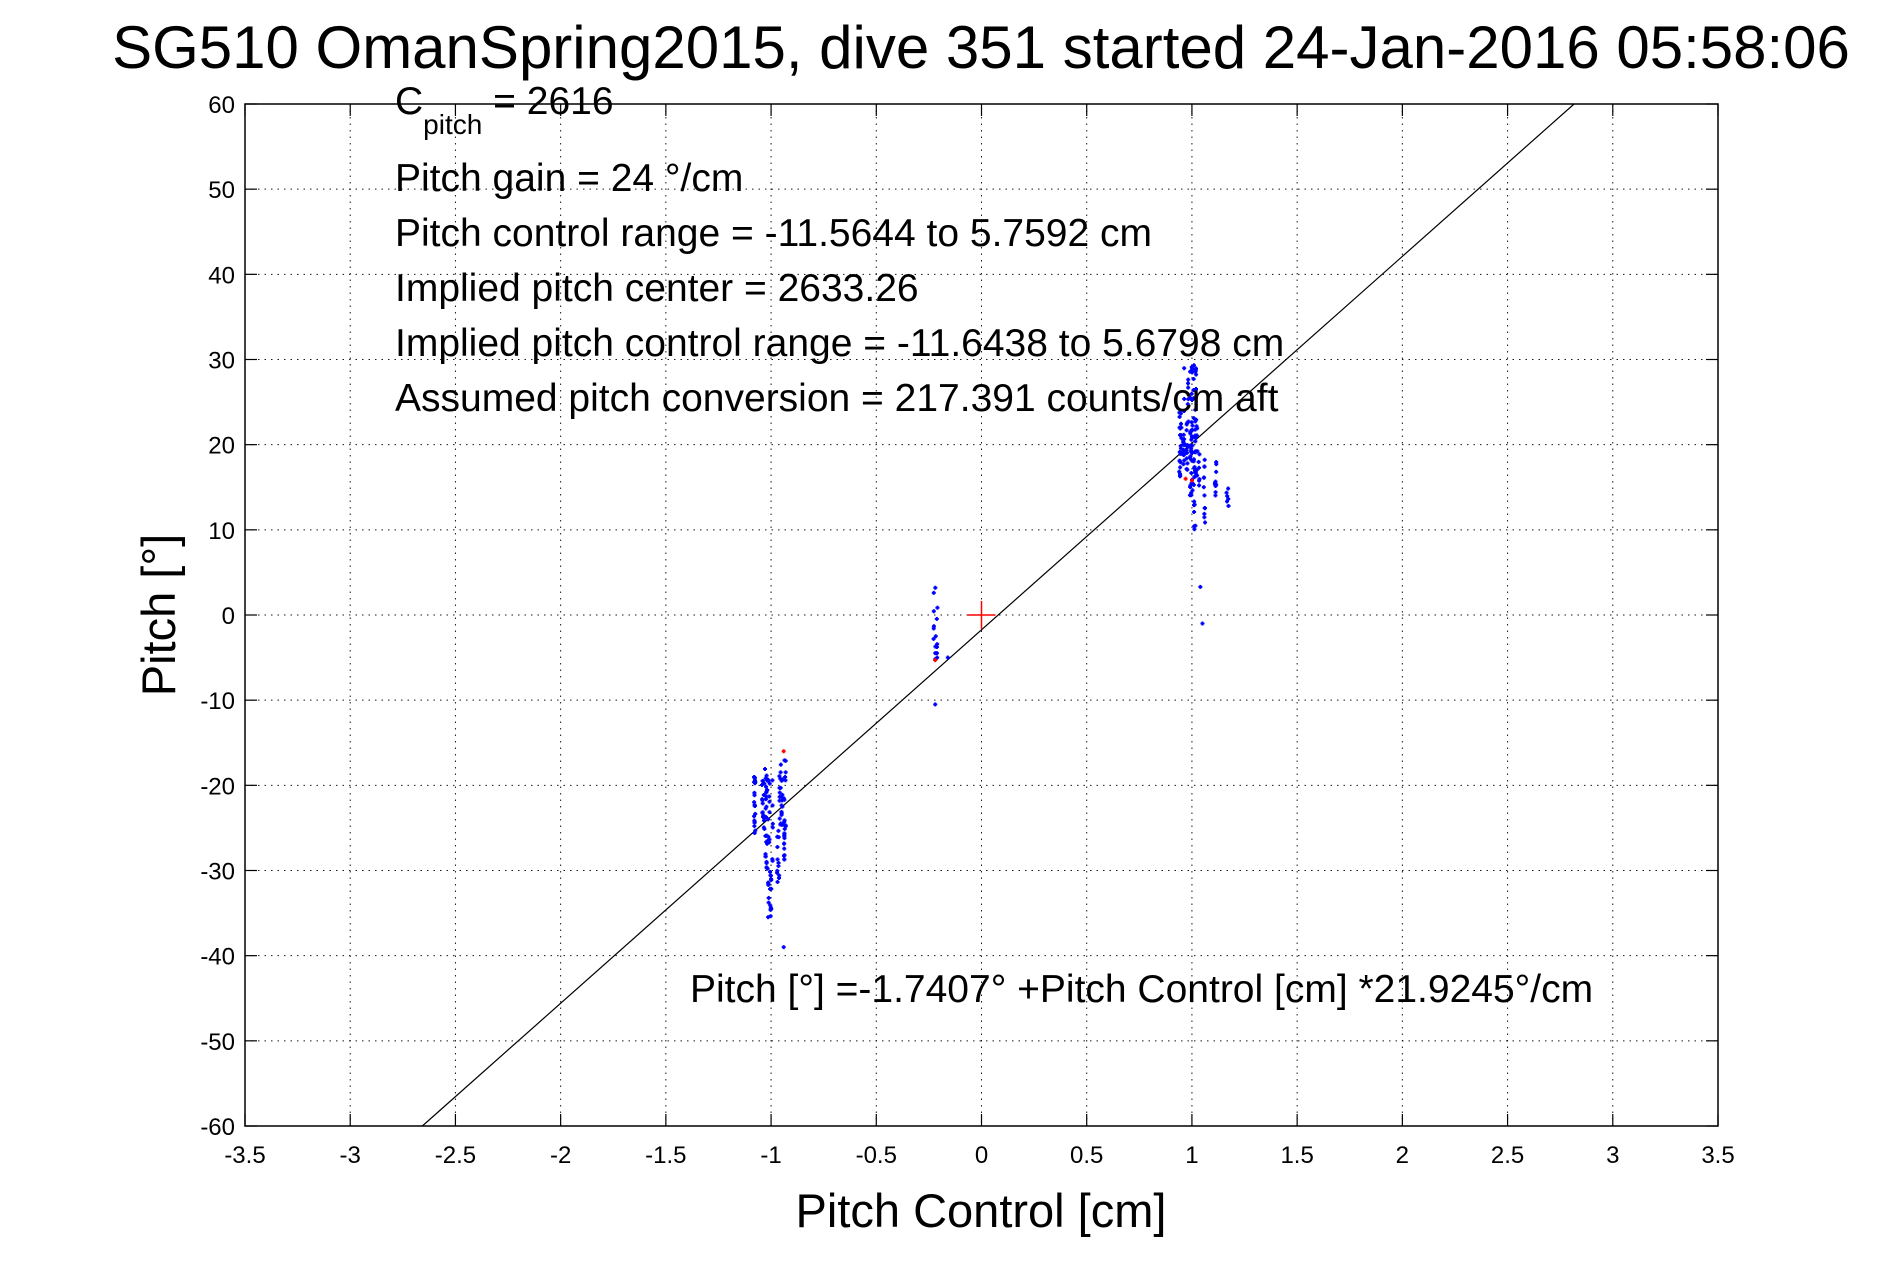  Describe the element at coordinates (221, 105) in the screenshot. I see `y-tick-label: 60` at that location.